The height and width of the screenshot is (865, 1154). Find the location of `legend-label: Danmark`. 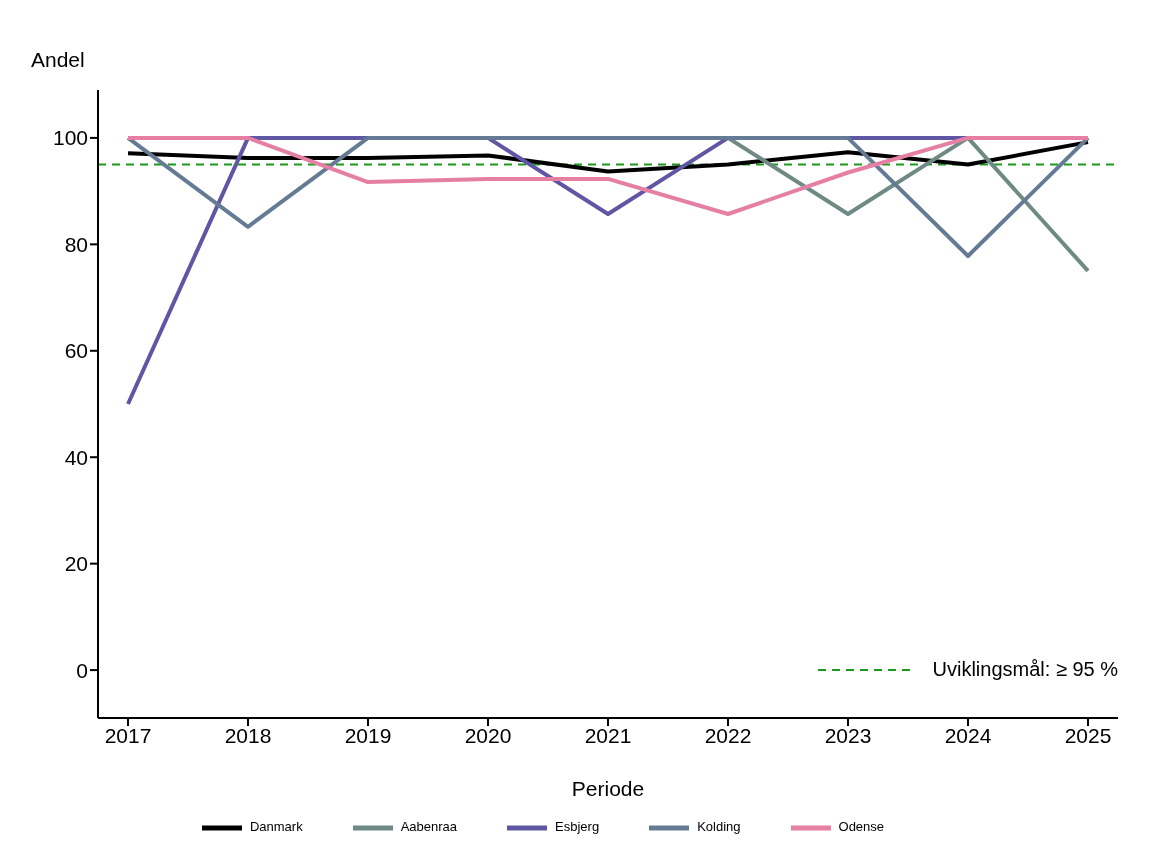

legend-label: Danmark is located at coordinates (276, 827).